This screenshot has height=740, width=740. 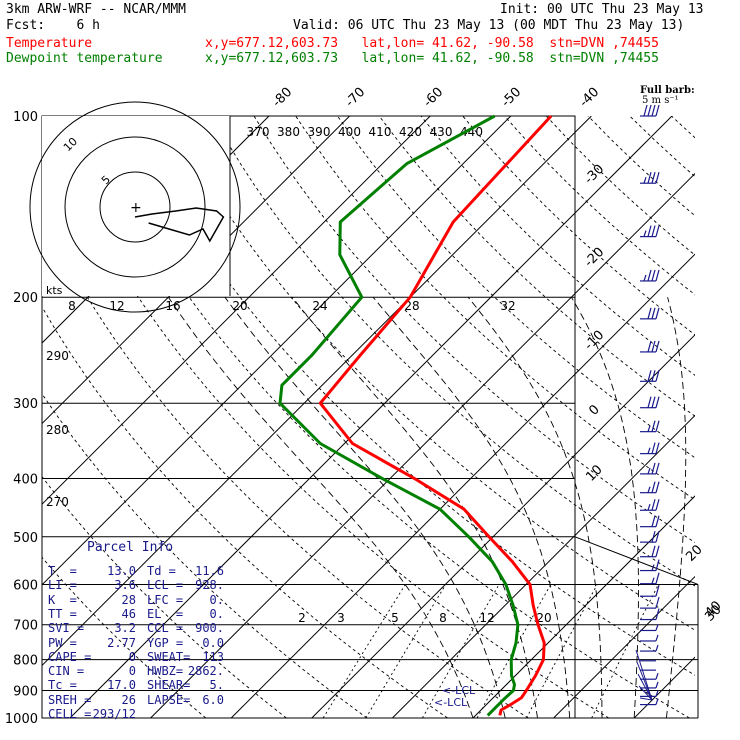 What do you see at coordinates (209, 585) in the screenshot?
I see `parcel-cell: 928.` at bounding box center [209, 585].